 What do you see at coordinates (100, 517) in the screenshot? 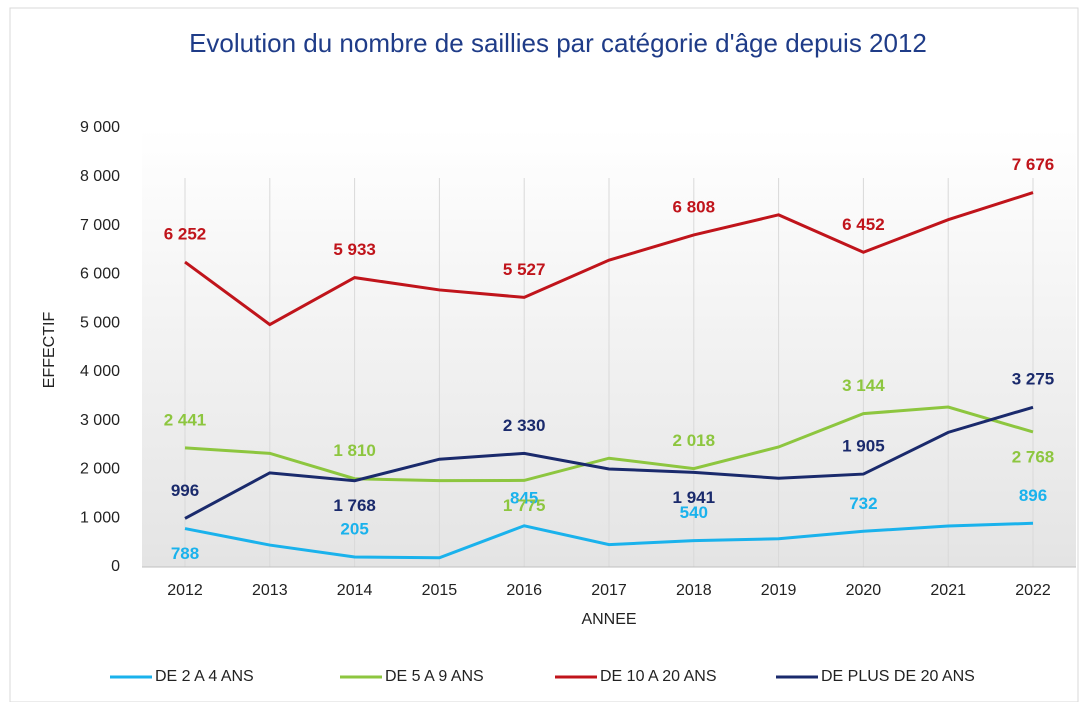
I see `y-tick-label: 1 000` at bounding box center [100, 517].